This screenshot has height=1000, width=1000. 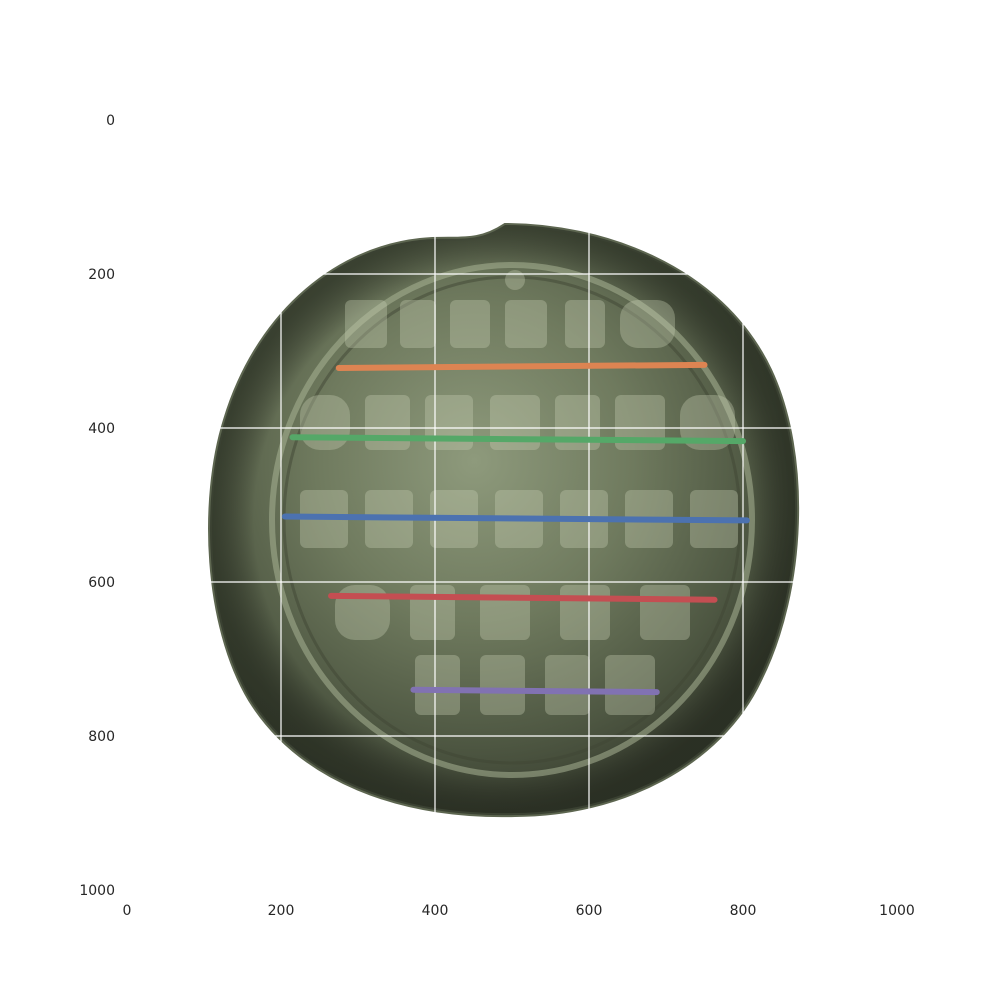 What do you see at coordinates (101, 737) in the screenshot?
I see `y-tick-label: 800` at bounding box center [101, 737].